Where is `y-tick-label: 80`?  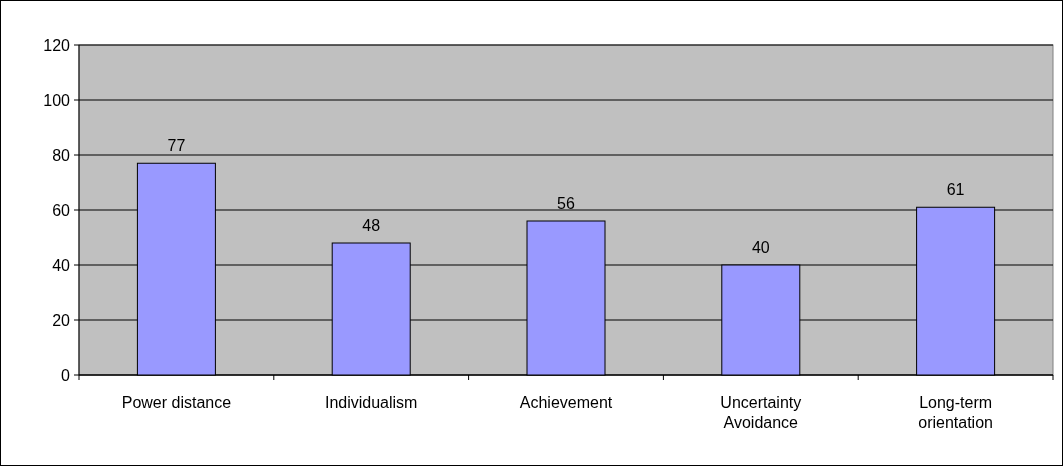 y-tick-label: 80 is located at coordinates (61, 155).